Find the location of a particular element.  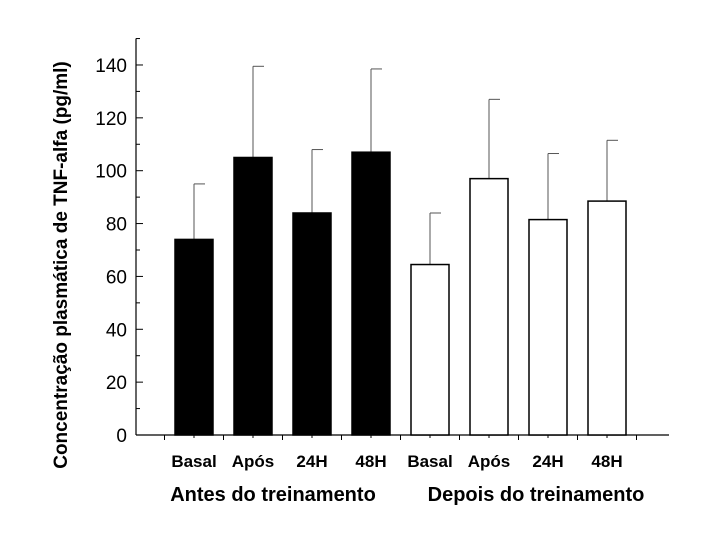

y-tick-labels: 0 20 40 60 80 100 120 140 is located at coordinates (111, 251).